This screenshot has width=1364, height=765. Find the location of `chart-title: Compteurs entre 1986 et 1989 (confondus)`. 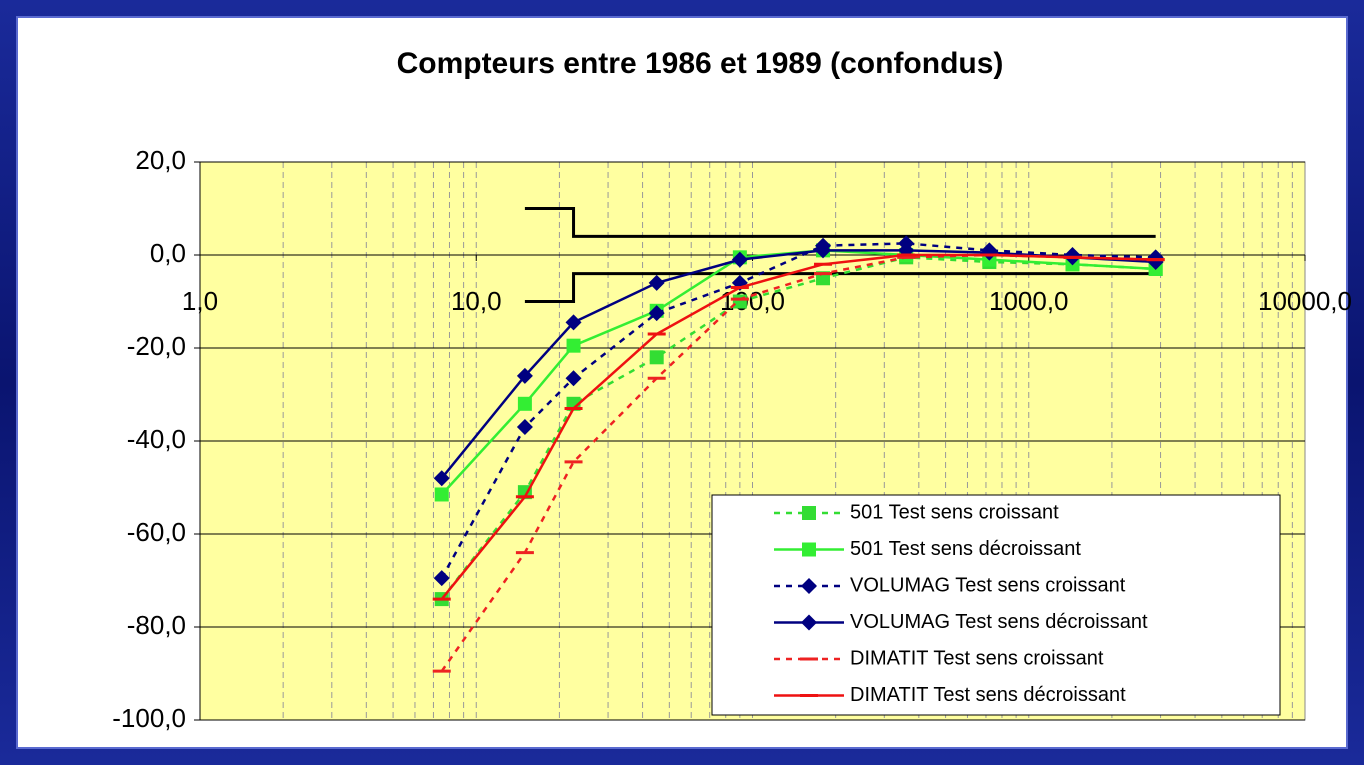

chart-title: Compteurs entre 1986 et 1989 (confondus) is located at coordinates (700, 63).